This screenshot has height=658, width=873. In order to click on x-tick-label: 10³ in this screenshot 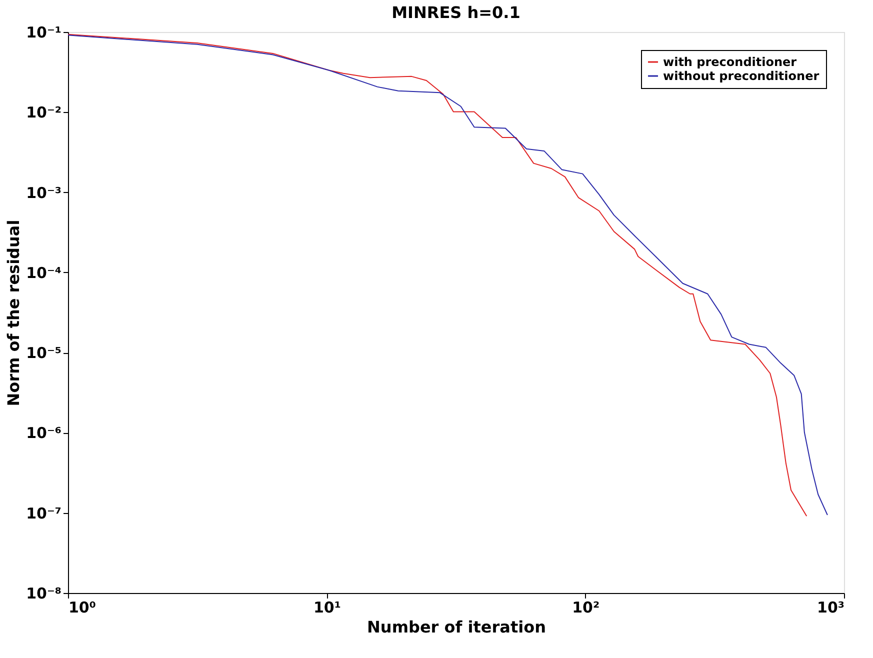, I will do `click(830, 607)`.